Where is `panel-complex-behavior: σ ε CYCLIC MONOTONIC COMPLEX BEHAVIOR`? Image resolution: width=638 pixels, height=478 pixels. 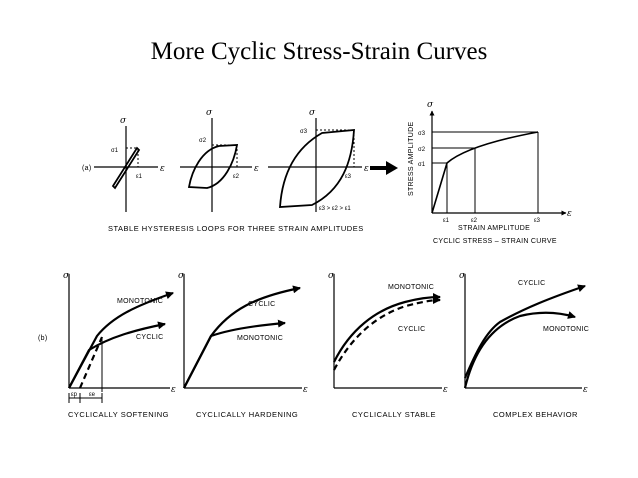 panel-complex-behavior: σ ε CYCLIC MONOTONIC COMPLEX BEHAVIOR is located at coordinates (524, 345).